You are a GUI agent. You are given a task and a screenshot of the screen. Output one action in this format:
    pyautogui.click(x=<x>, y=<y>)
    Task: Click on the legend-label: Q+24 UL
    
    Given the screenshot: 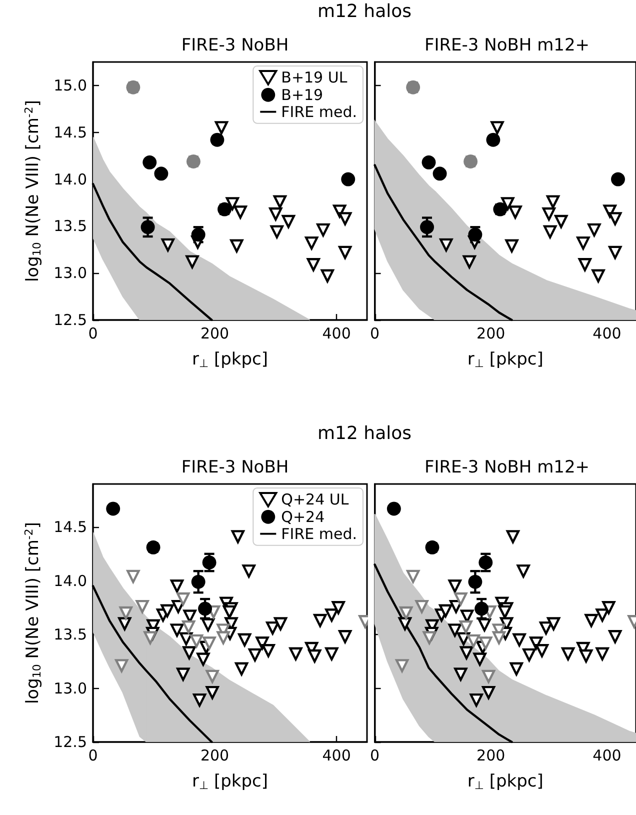 What is the action you would take?
    pyautogui.click(x=315, y=499)
    